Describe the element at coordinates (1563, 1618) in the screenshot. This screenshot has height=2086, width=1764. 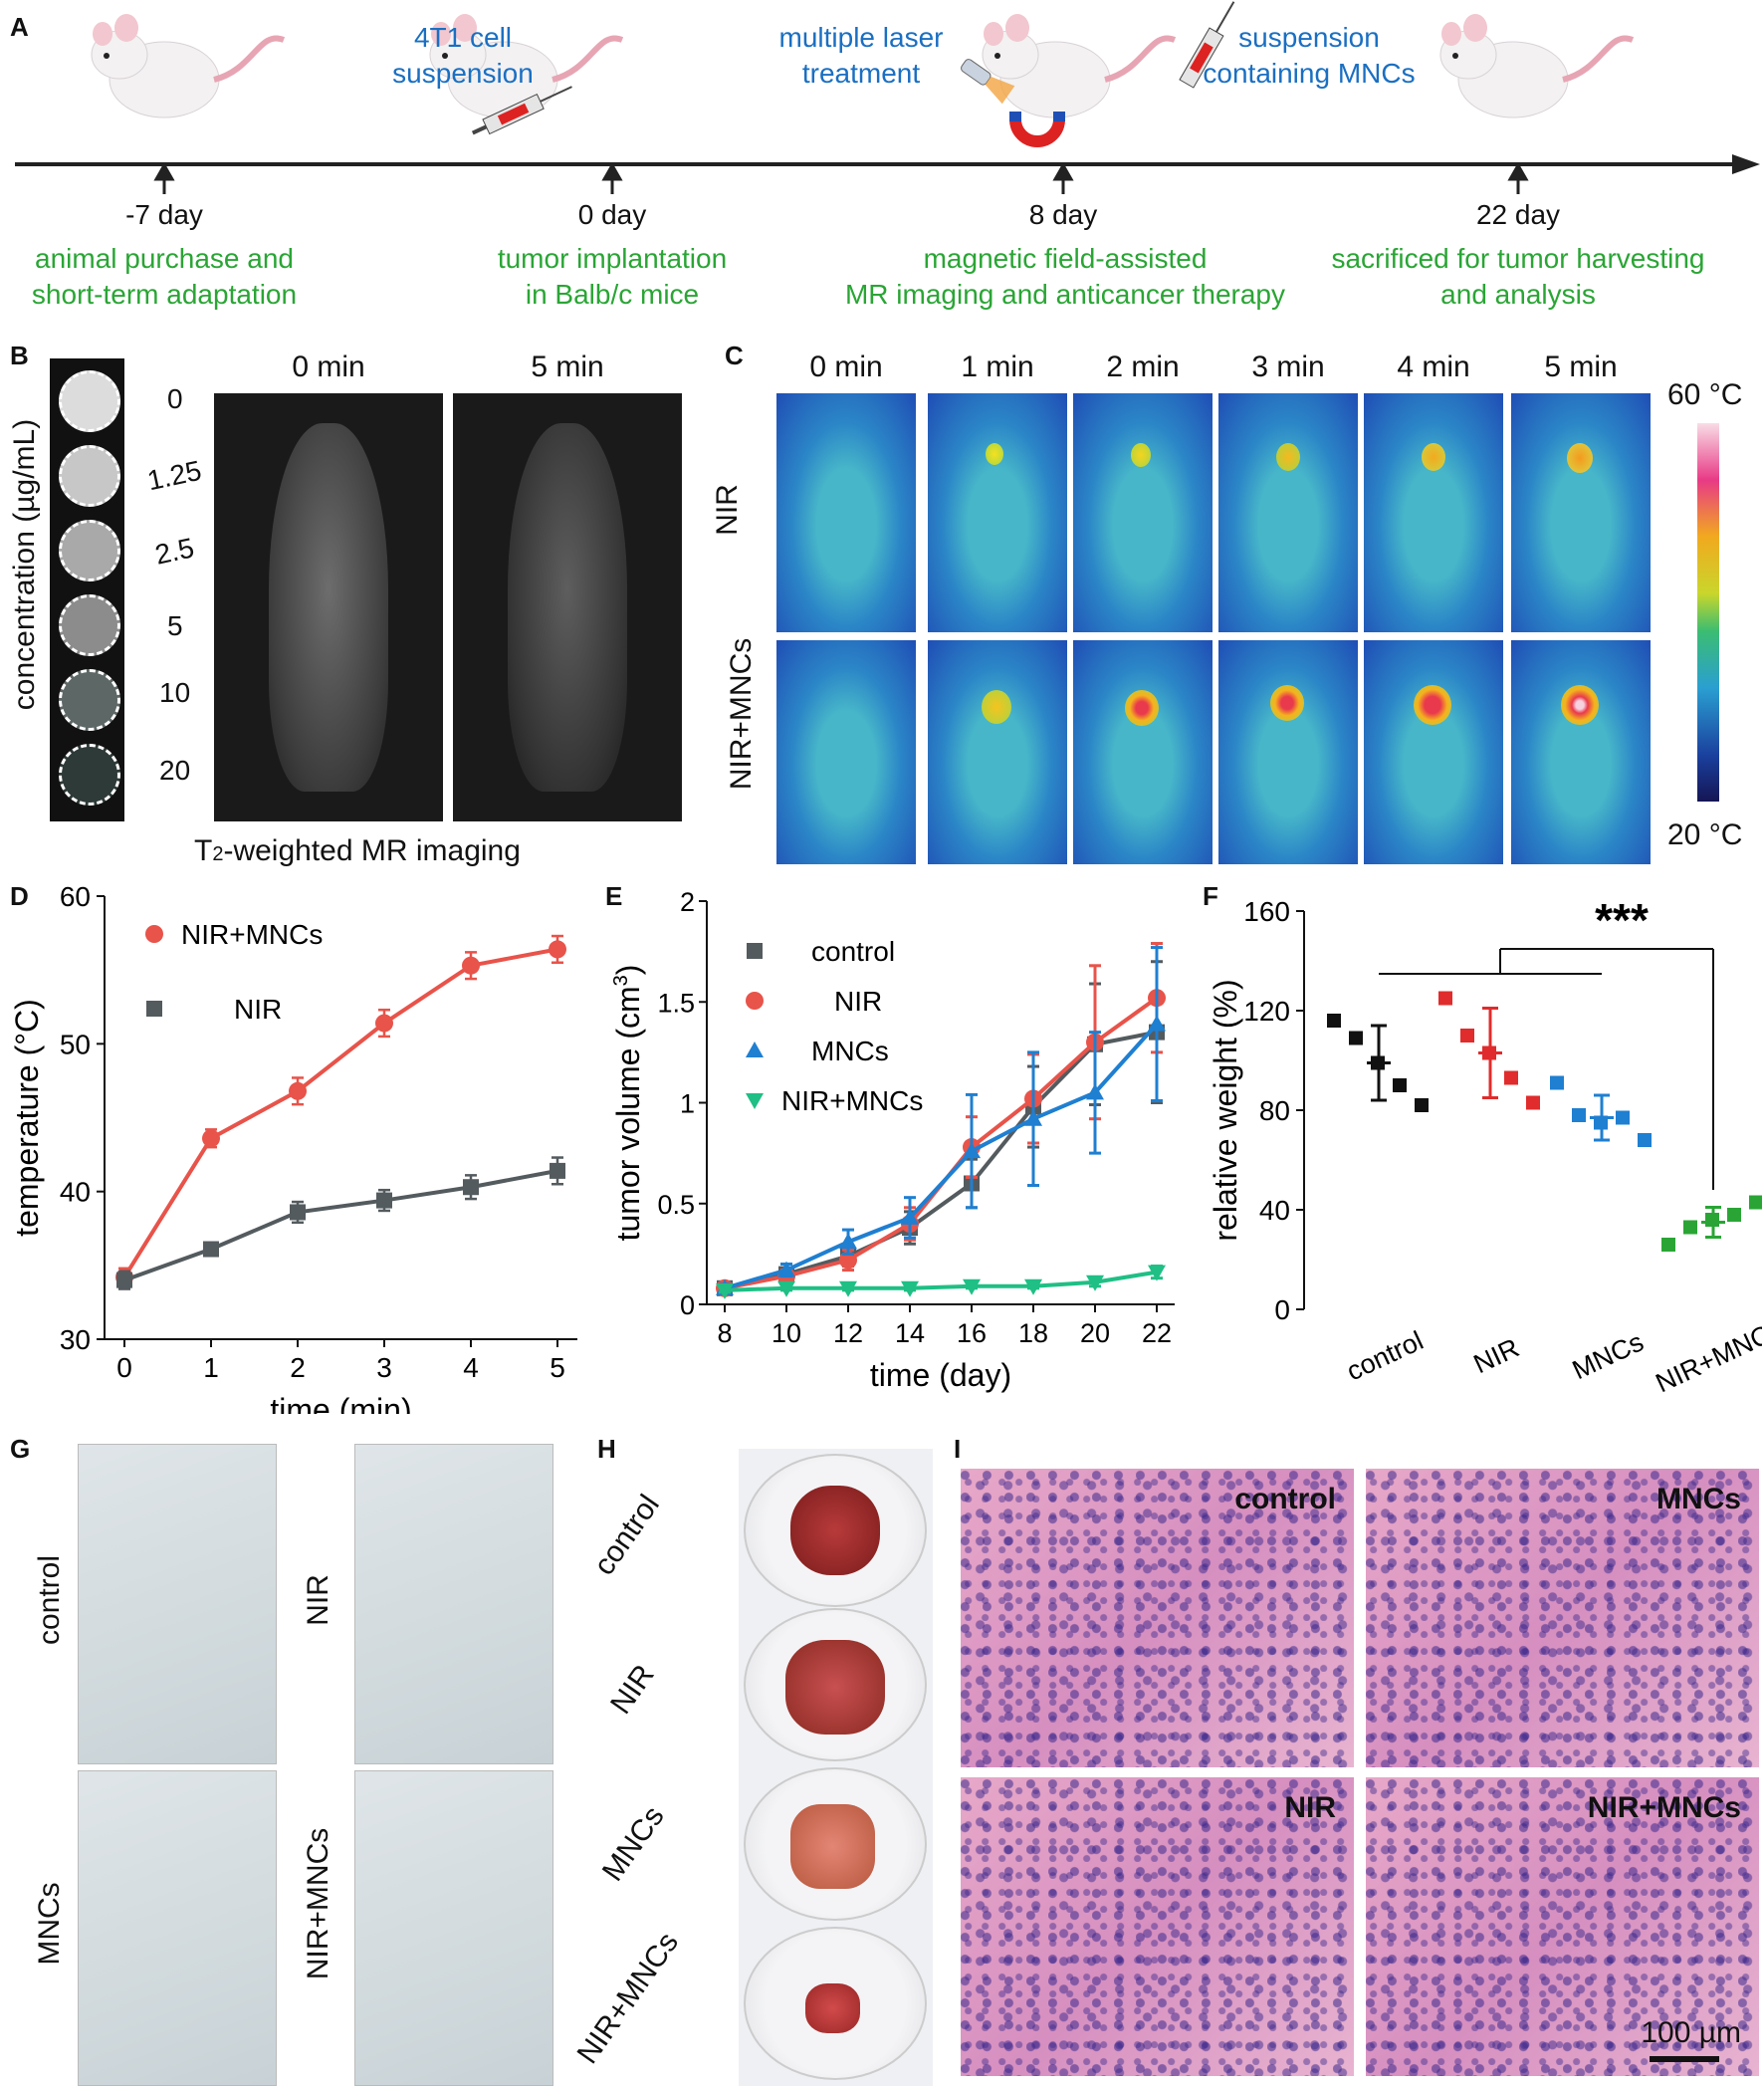
I see `histology-mncs: MNCs` at that location.